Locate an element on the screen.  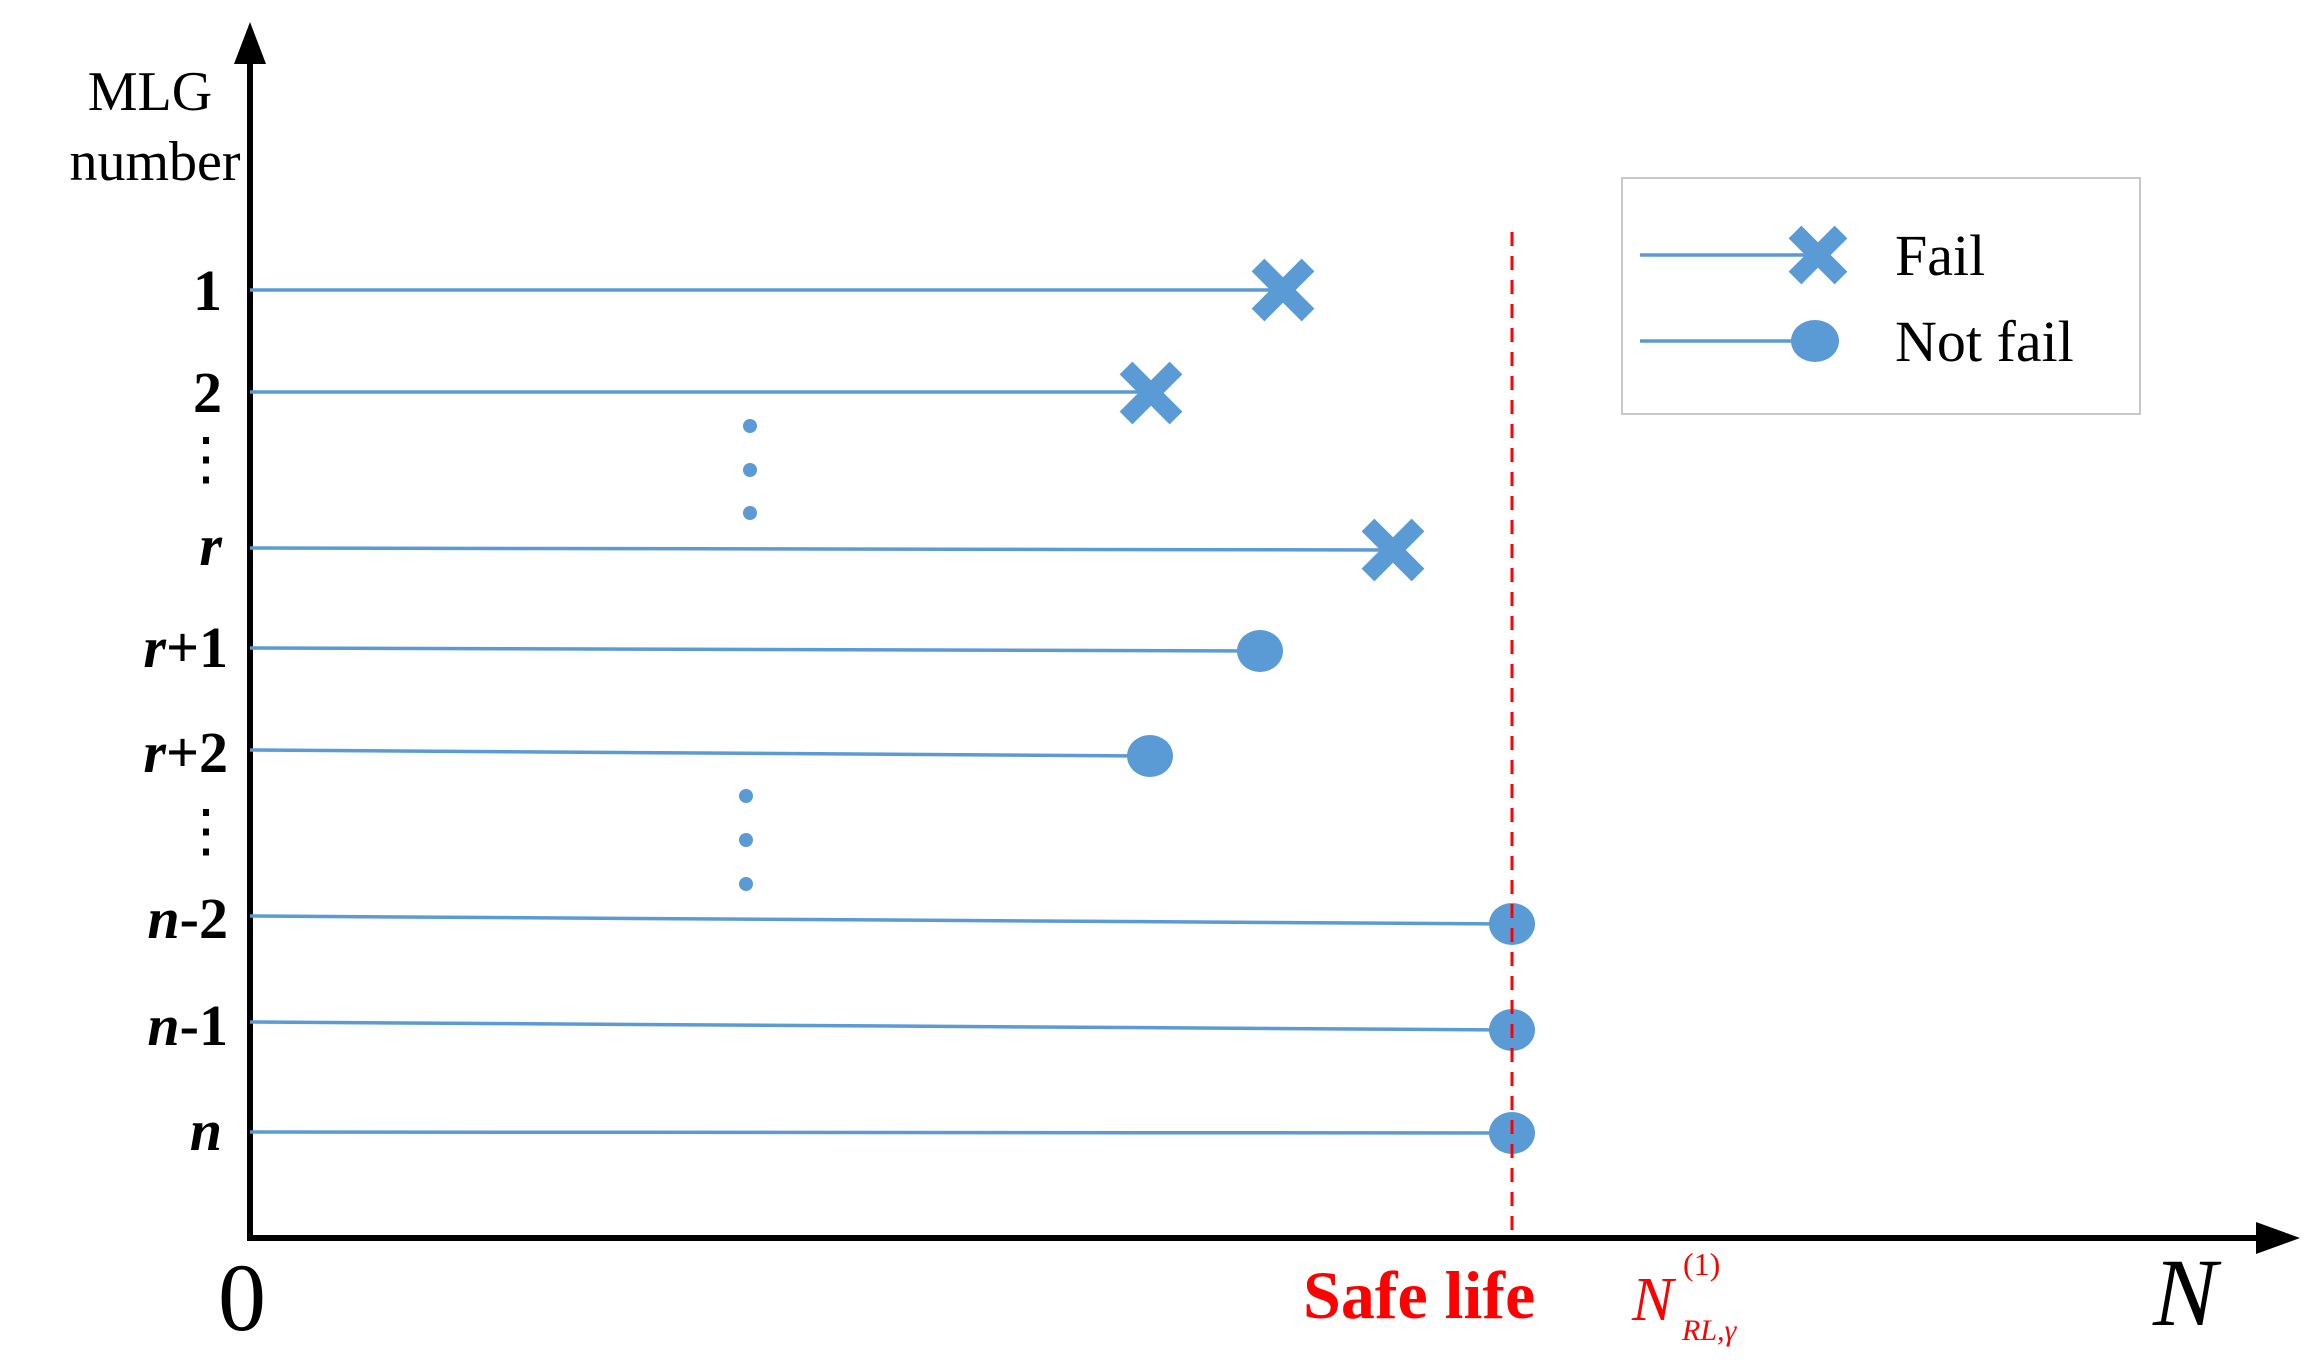
legend-fail-label: Fail is located at coordinates (1940, 255).